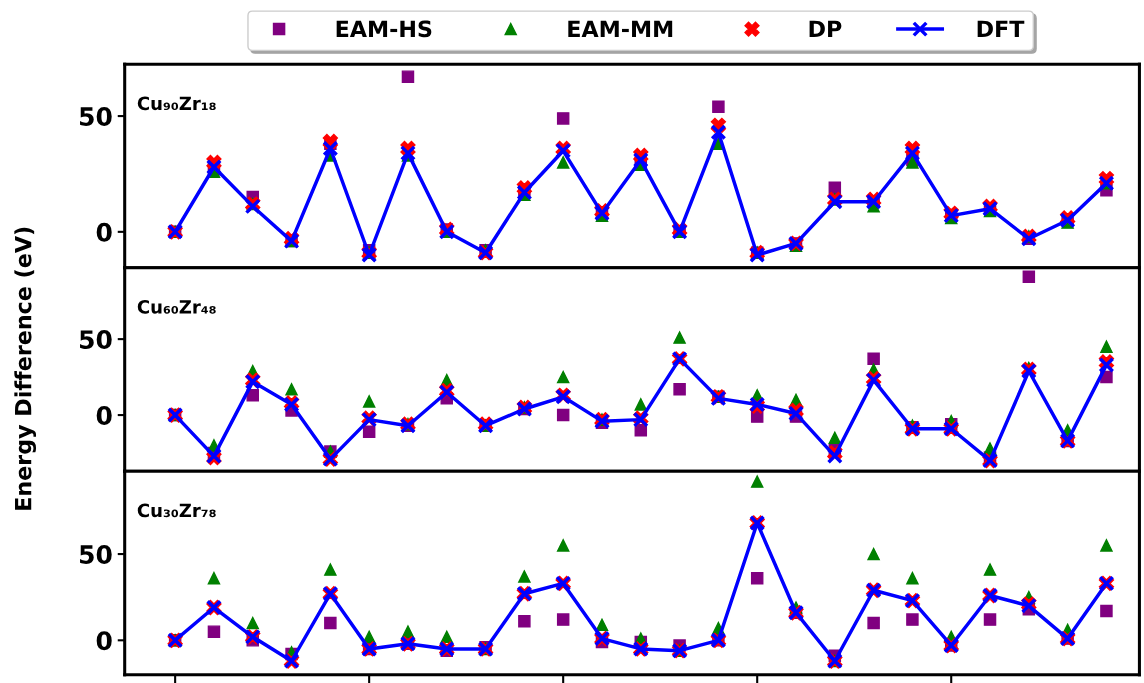 The image size is (1144, 683). Describe the element at coordinates (1001, 28) in the screenshot. I see `legend-label: DFT` at that location.